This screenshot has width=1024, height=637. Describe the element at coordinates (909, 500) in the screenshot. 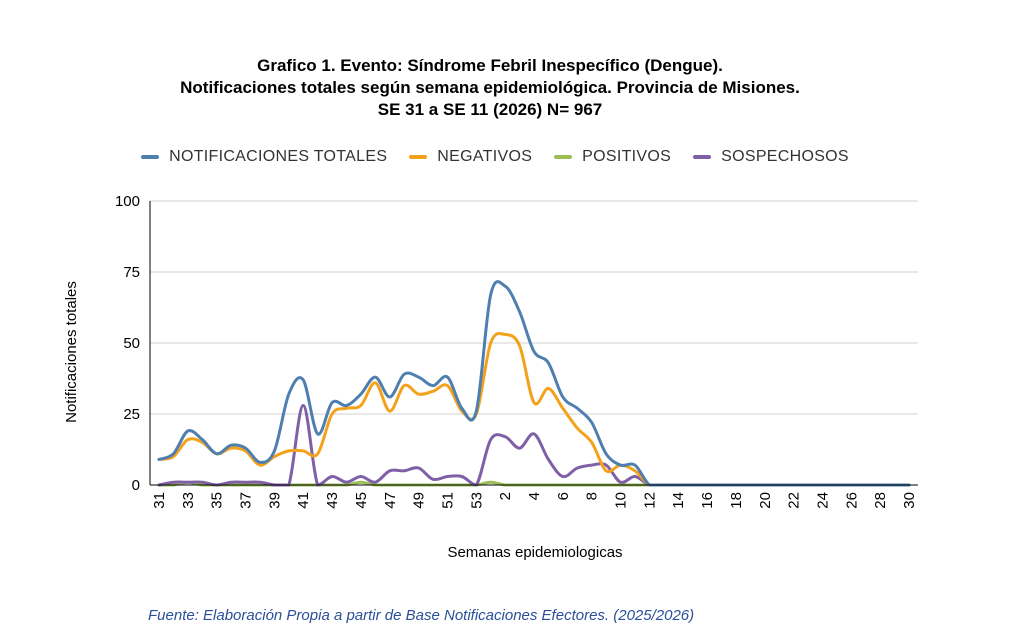

I see `x-tick-label-30: 30` at that location.